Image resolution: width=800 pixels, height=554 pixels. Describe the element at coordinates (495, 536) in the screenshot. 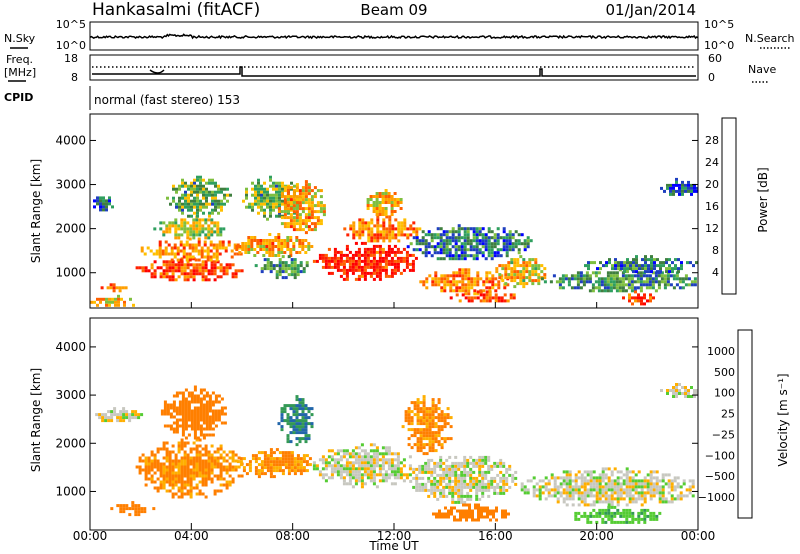

I see `xtick-label-4: 16:00` at that location.